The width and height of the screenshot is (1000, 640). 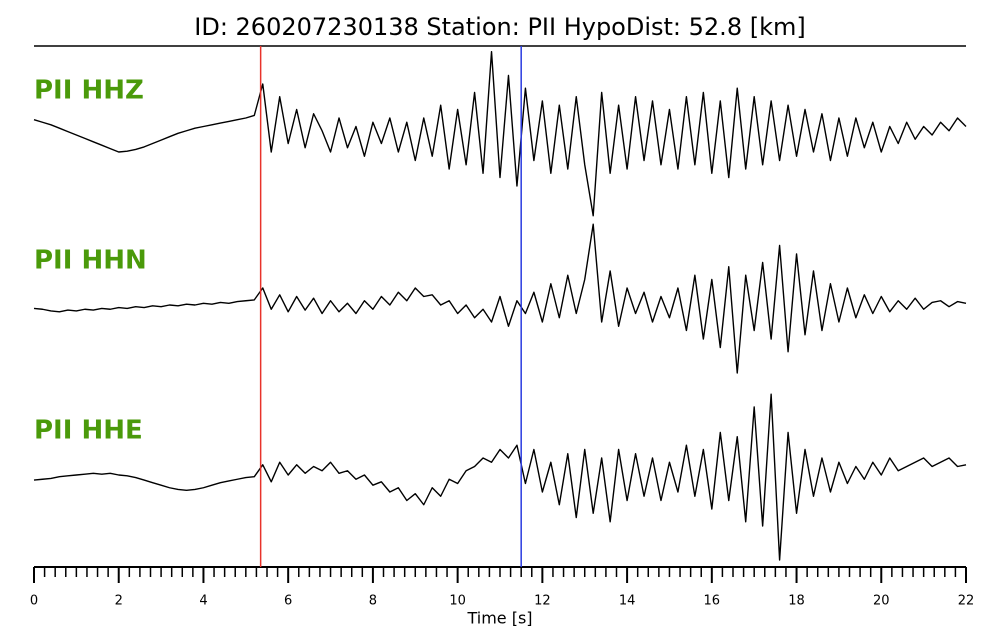 What do you see at coordinates (542, 601) in the screenshot?
I see `x-tick-label: 12` at bounding box center [542, 601].